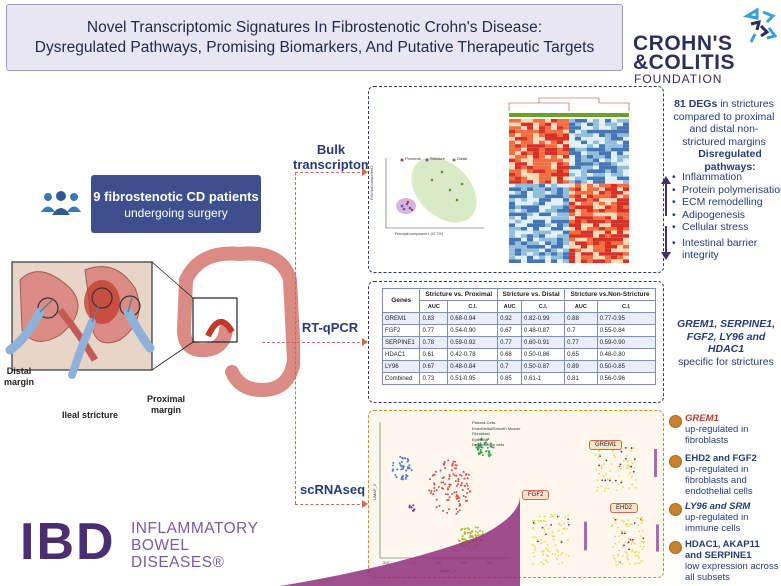  Describe the element at coordinates (419, 234) in the screenshot. I see `pca-xlabel: Principal component 1 (47.7%)` at that location.